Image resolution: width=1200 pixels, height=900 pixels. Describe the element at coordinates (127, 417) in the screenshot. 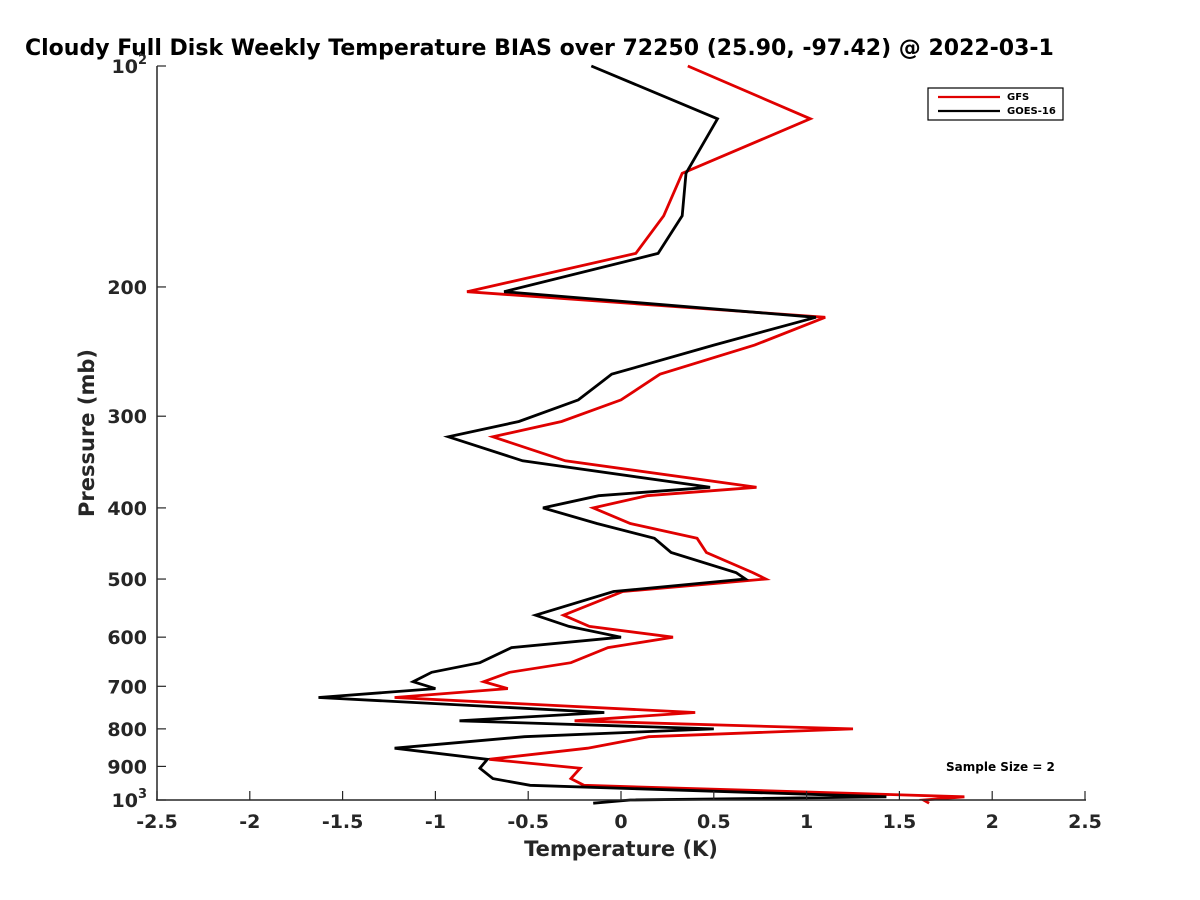

I see `y-tick-label: 300` at that location.